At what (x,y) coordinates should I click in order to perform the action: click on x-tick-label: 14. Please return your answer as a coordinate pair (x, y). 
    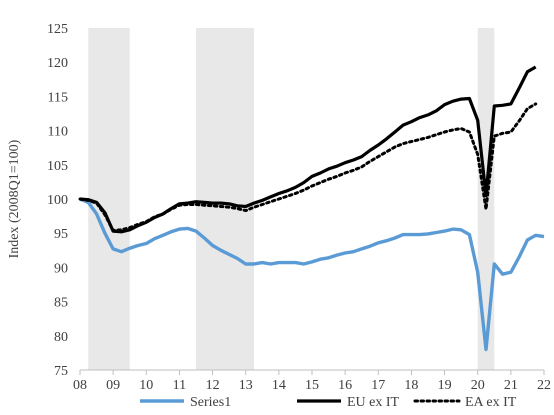
    Looking at the image, I should click on (279, 385).